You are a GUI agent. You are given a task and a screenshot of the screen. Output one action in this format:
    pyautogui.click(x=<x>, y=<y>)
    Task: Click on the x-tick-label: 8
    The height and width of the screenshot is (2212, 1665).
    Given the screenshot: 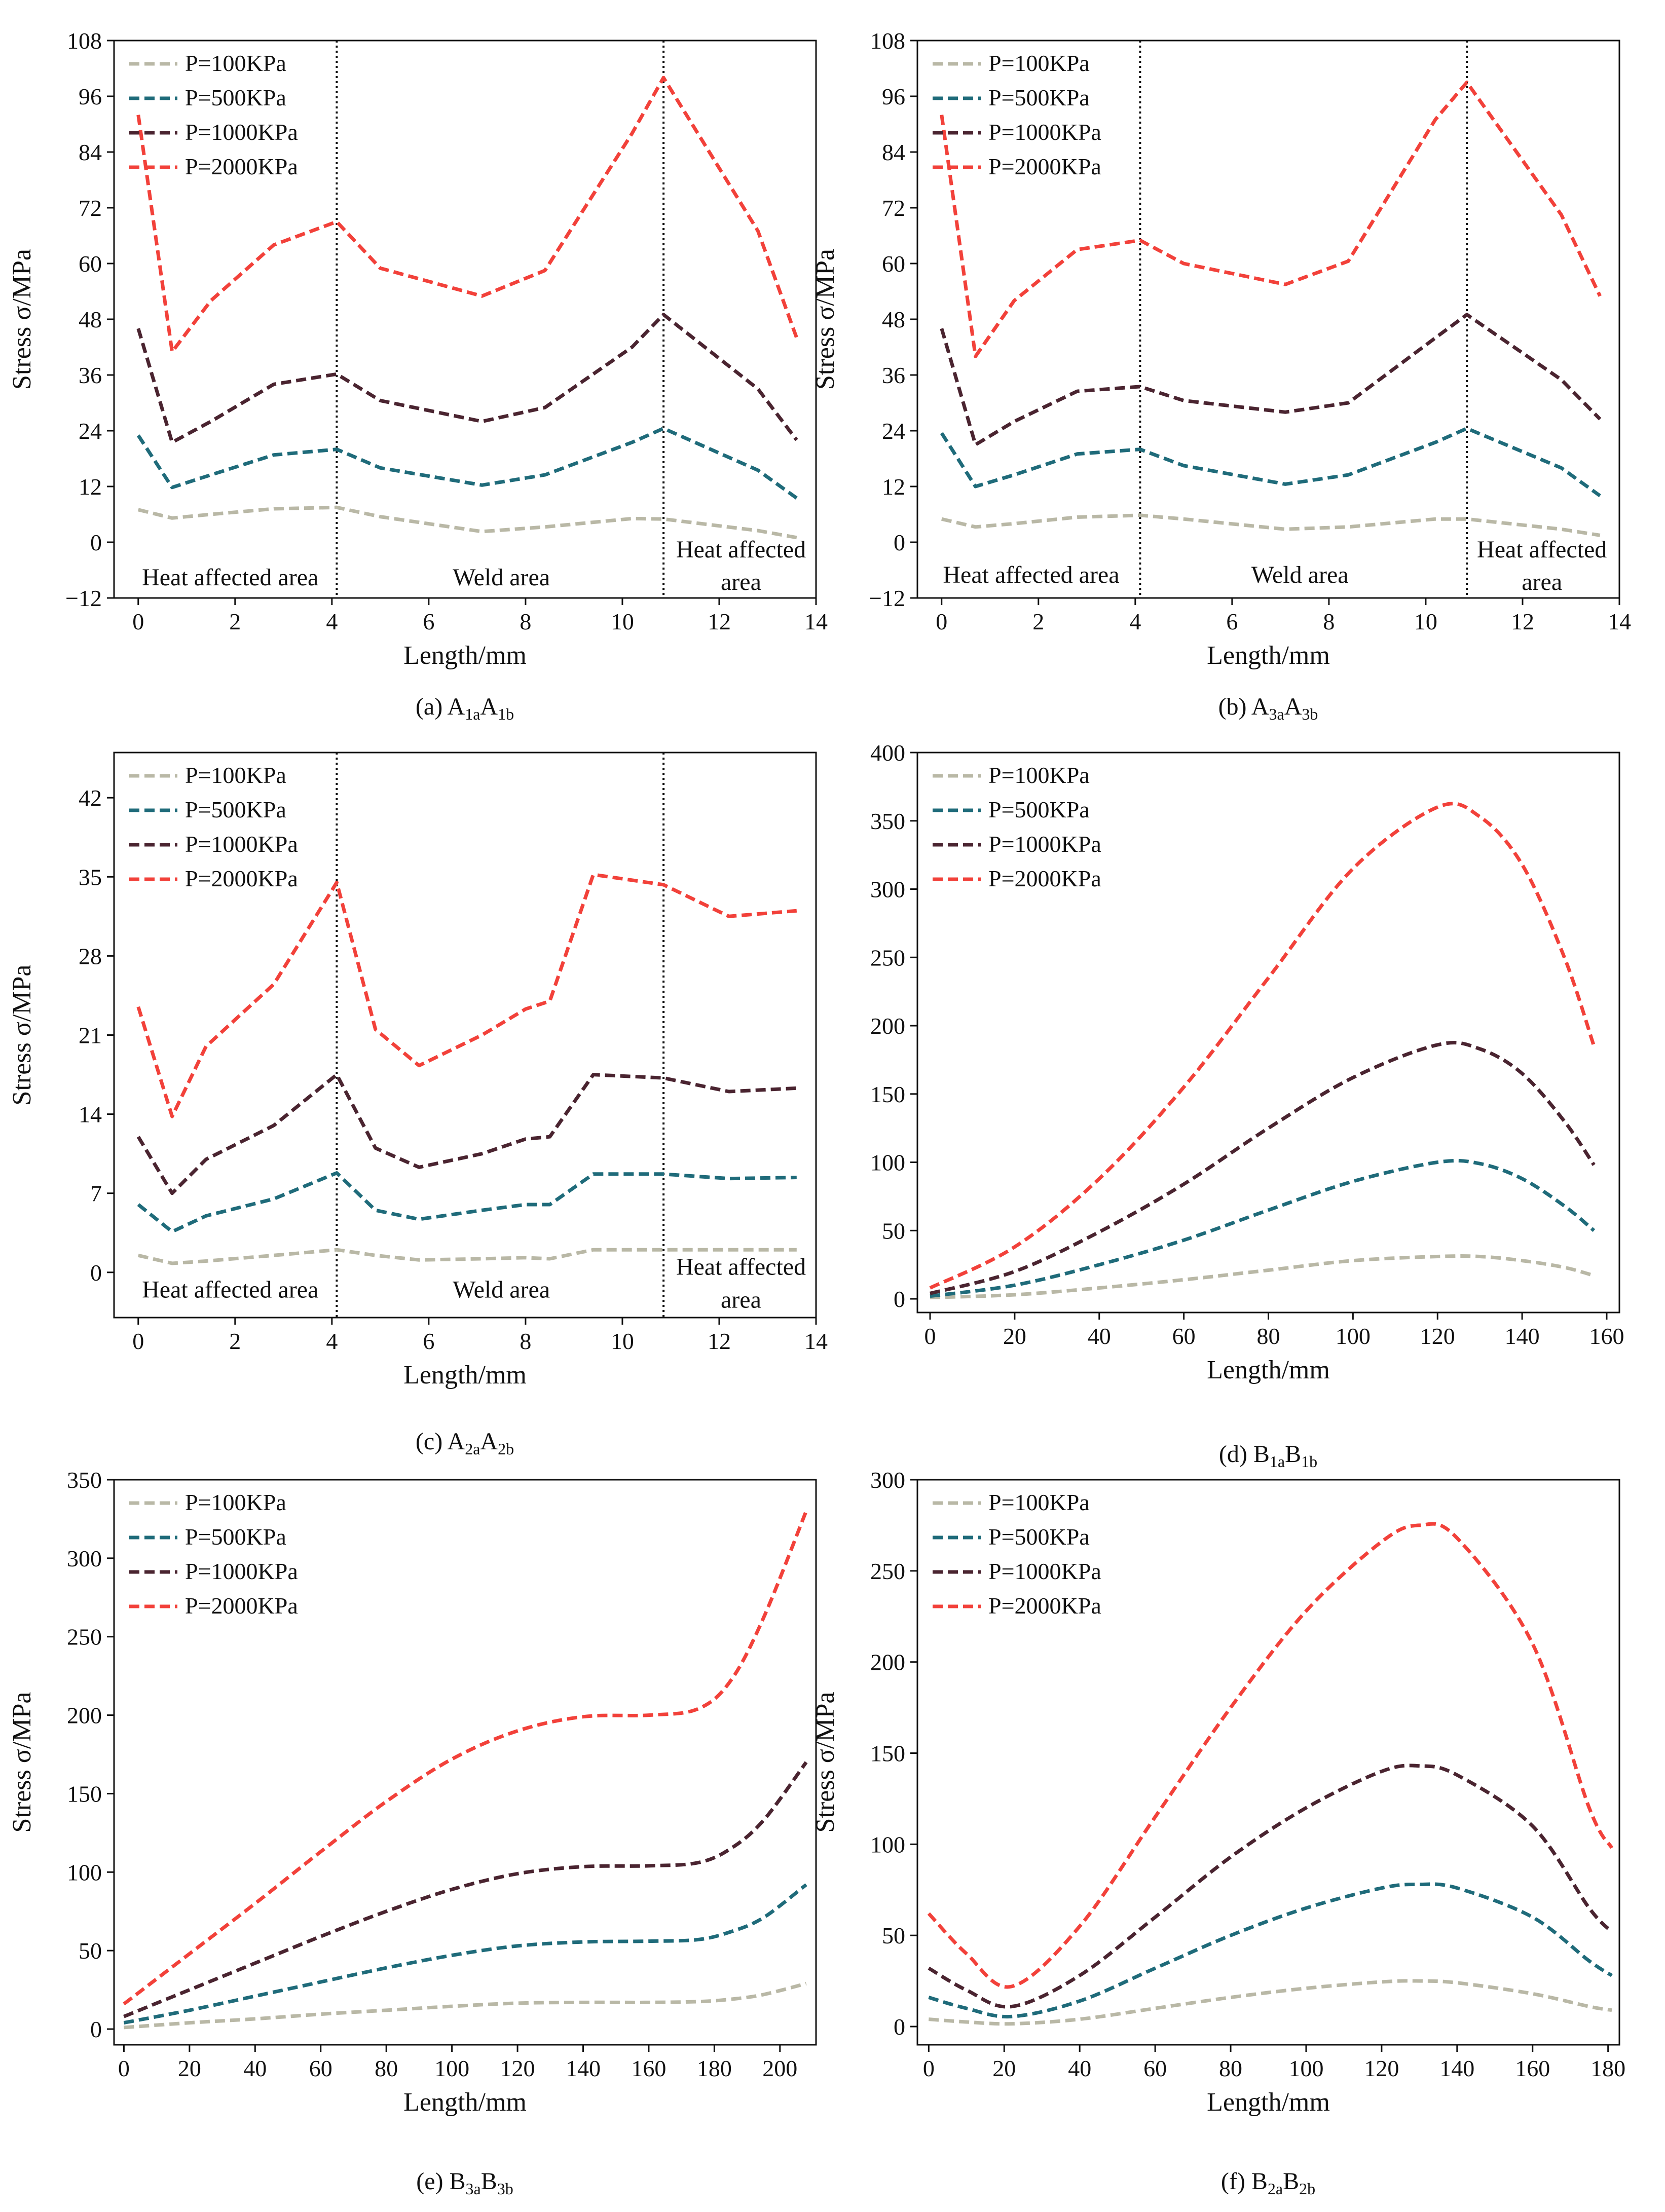 What is the action you would take?
    pyautogui.click(x=525, y=621)
    